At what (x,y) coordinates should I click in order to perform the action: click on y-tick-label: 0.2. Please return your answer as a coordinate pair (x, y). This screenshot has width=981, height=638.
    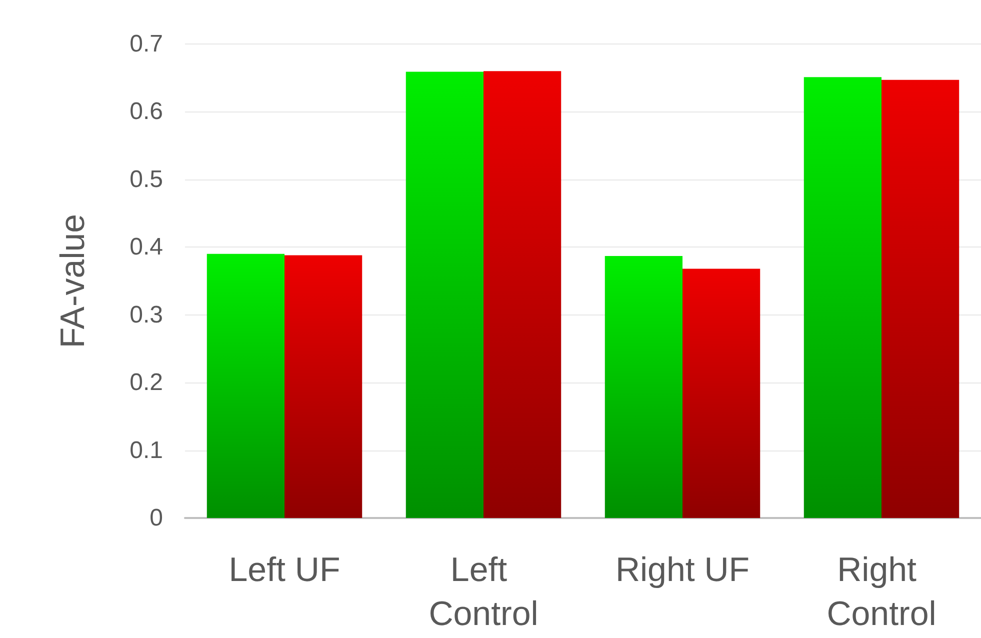
    Looking at the image, I should click on (146, 382).